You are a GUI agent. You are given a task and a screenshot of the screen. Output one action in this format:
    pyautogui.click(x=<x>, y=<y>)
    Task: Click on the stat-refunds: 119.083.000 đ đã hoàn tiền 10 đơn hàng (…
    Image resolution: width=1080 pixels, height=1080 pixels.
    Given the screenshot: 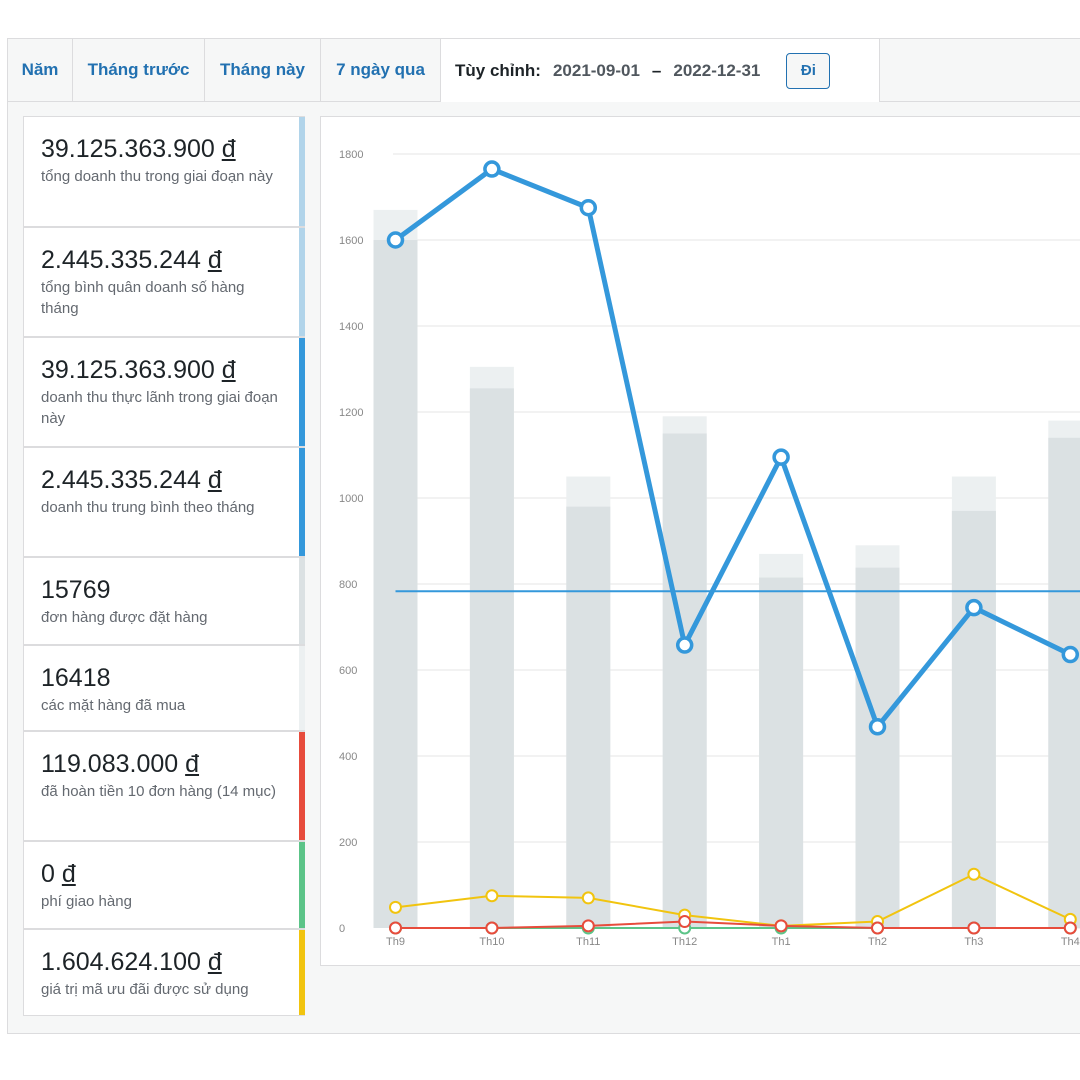 What is the action you would take?
    pyautogui.click(x=164, y=786)
    